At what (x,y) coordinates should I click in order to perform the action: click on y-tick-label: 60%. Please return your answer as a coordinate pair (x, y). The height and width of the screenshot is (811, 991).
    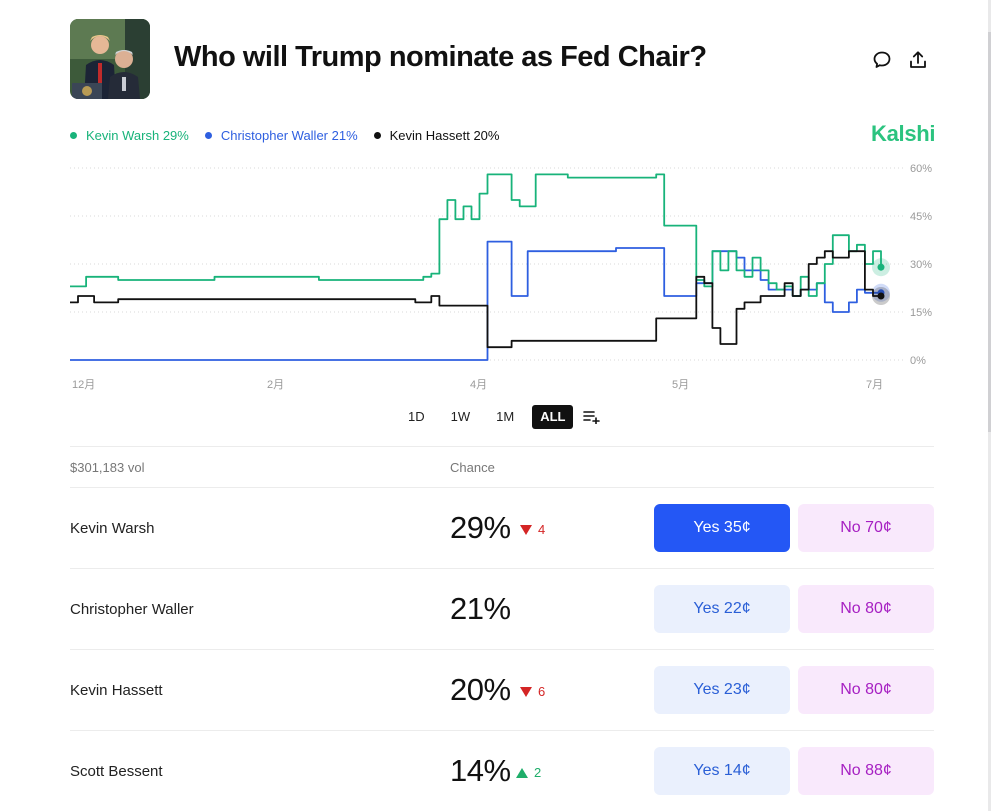
    Looking at the image, I should click on (921, 169).